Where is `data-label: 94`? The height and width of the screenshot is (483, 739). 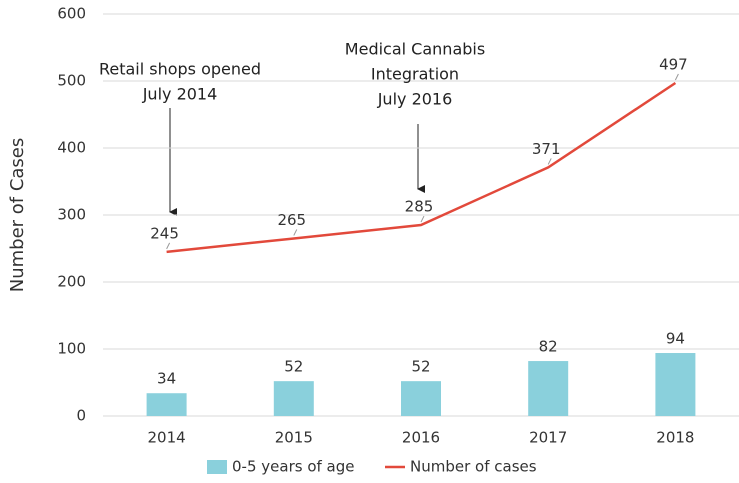 data-label: 94 is located at coordinates (675, 339).